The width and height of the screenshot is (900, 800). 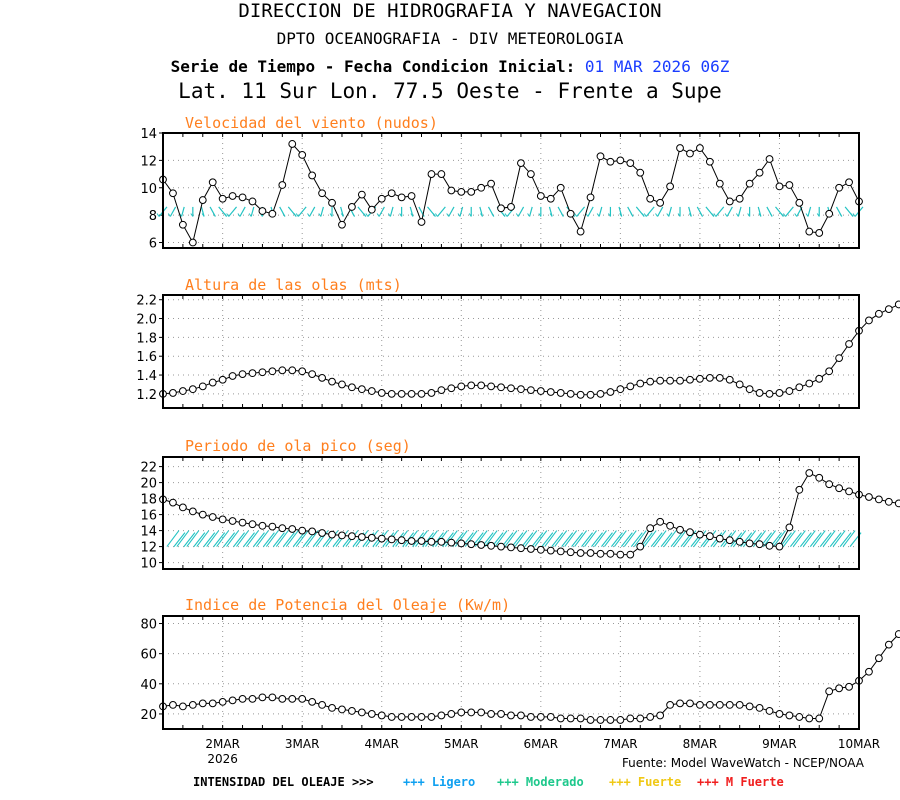 I want to click on x-axis-label: 9MAR, so click(x=779, y=744).